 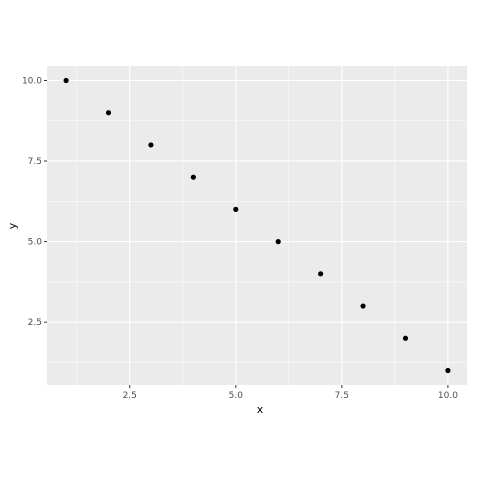 What do you see at coordinates (236, 396) in the screenshot?
I see `x-tick-label: 5.0` at bounding box center [236, 396].